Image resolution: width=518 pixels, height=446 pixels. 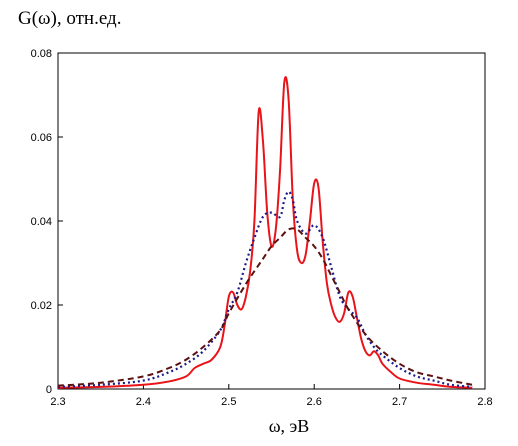 What do you see at coordinates (484, 402) in the screenshot?
I see `x-tick-label: 2.8` at bounding box center [484, 402].